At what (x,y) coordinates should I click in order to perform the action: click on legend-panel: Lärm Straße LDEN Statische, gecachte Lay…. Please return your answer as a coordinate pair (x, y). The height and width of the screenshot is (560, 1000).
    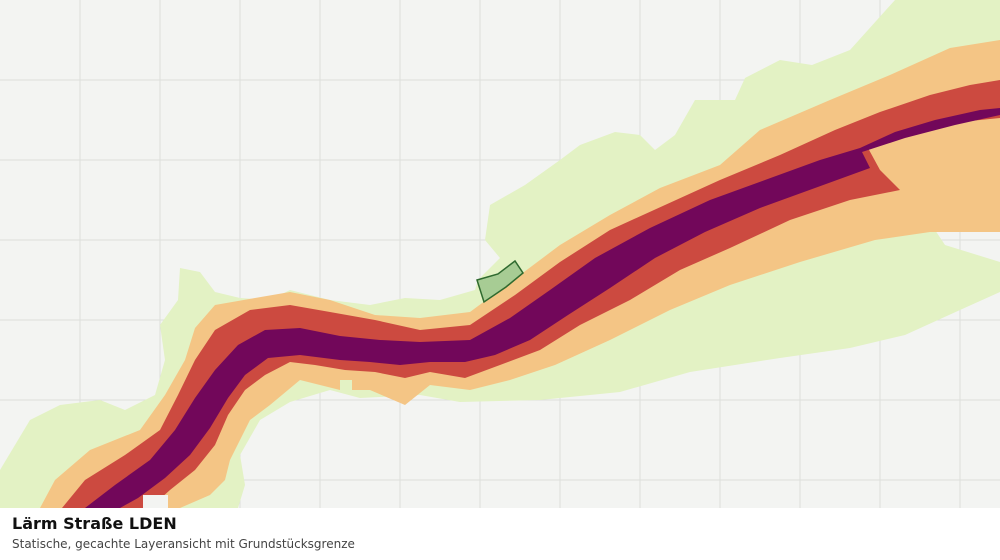
    Looking at the image, I should click on (500, 534).